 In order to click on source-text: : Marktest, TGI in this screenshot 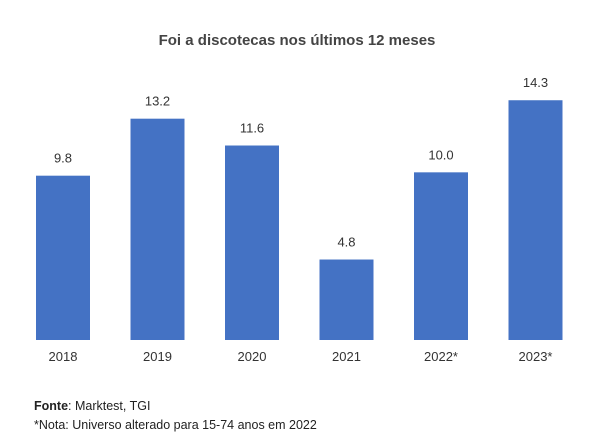, I will do `click(109, 406)`.